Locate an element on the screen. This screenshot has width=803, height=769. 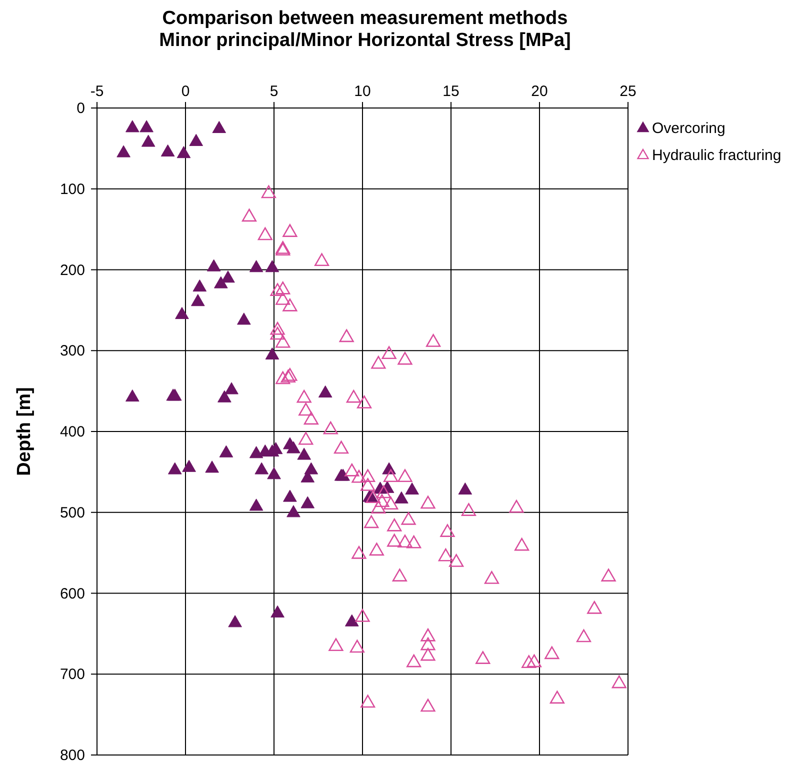
y-tick-label: 300 is located at coordinates (72, 351).